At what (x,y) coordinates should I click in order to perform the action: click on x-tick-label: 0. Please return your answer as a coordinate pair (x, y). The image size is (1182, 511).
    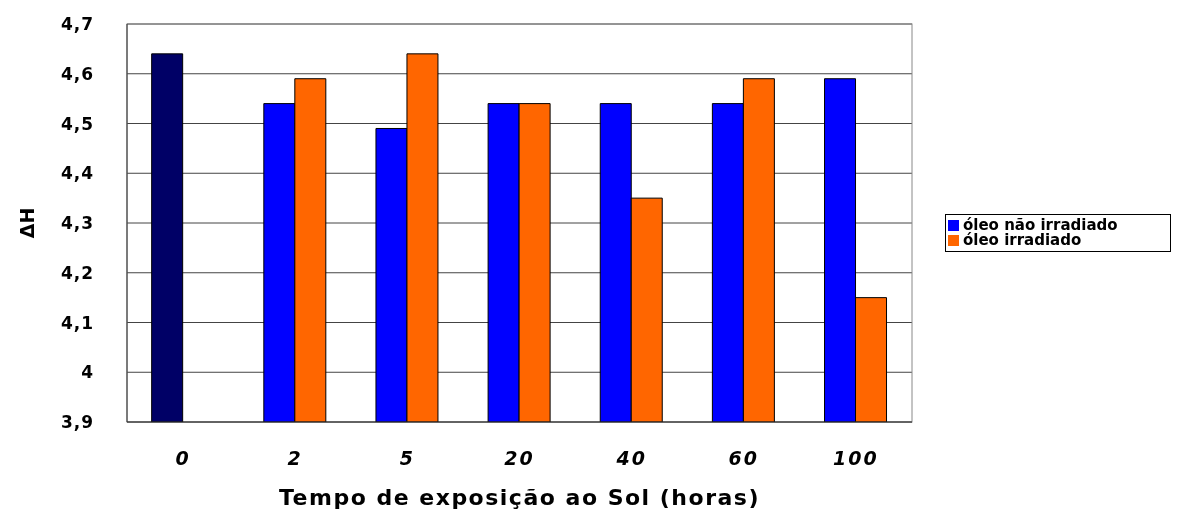
    Looking at the image, I should click on (183, 458).